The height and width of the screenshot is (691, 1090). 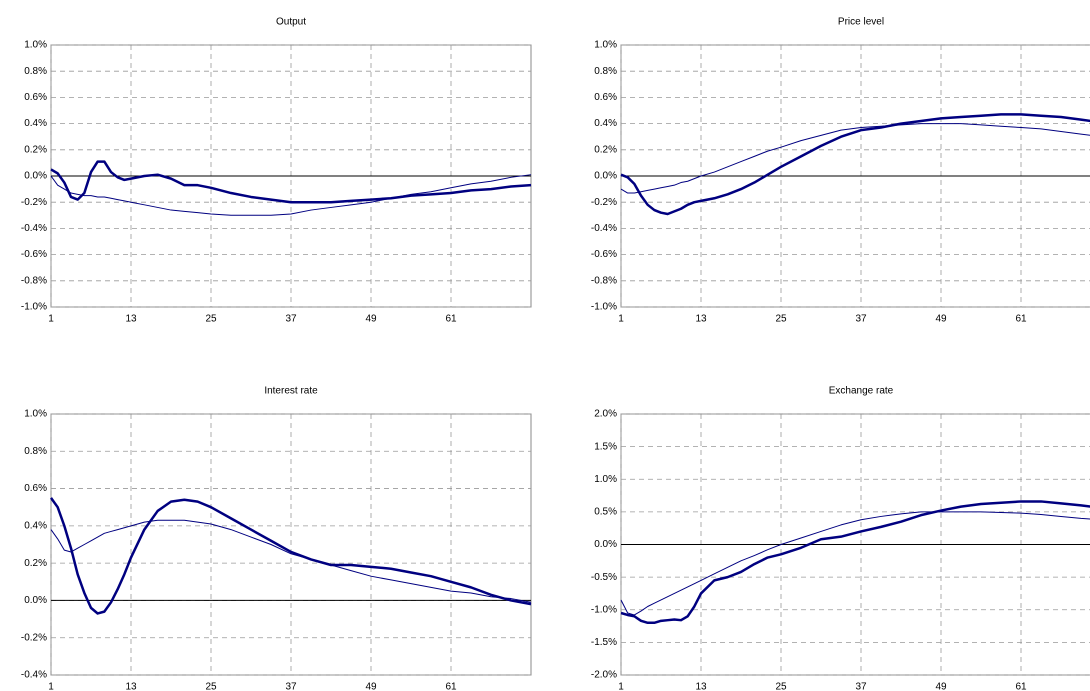 What do you see at coordinates (605, 414) in the screenshot?
I see `y-tick-label: 2.0%` at bounding box center [605, 414].